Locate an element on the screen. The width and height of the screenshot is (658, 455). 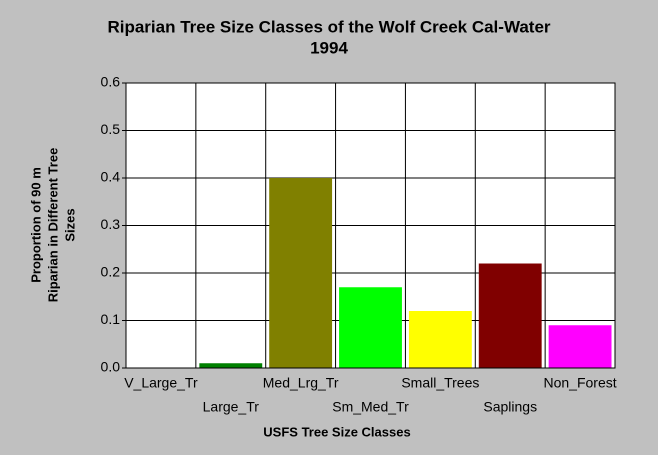
y-tick-label: 0.0 is located at coordinates (111, 367).